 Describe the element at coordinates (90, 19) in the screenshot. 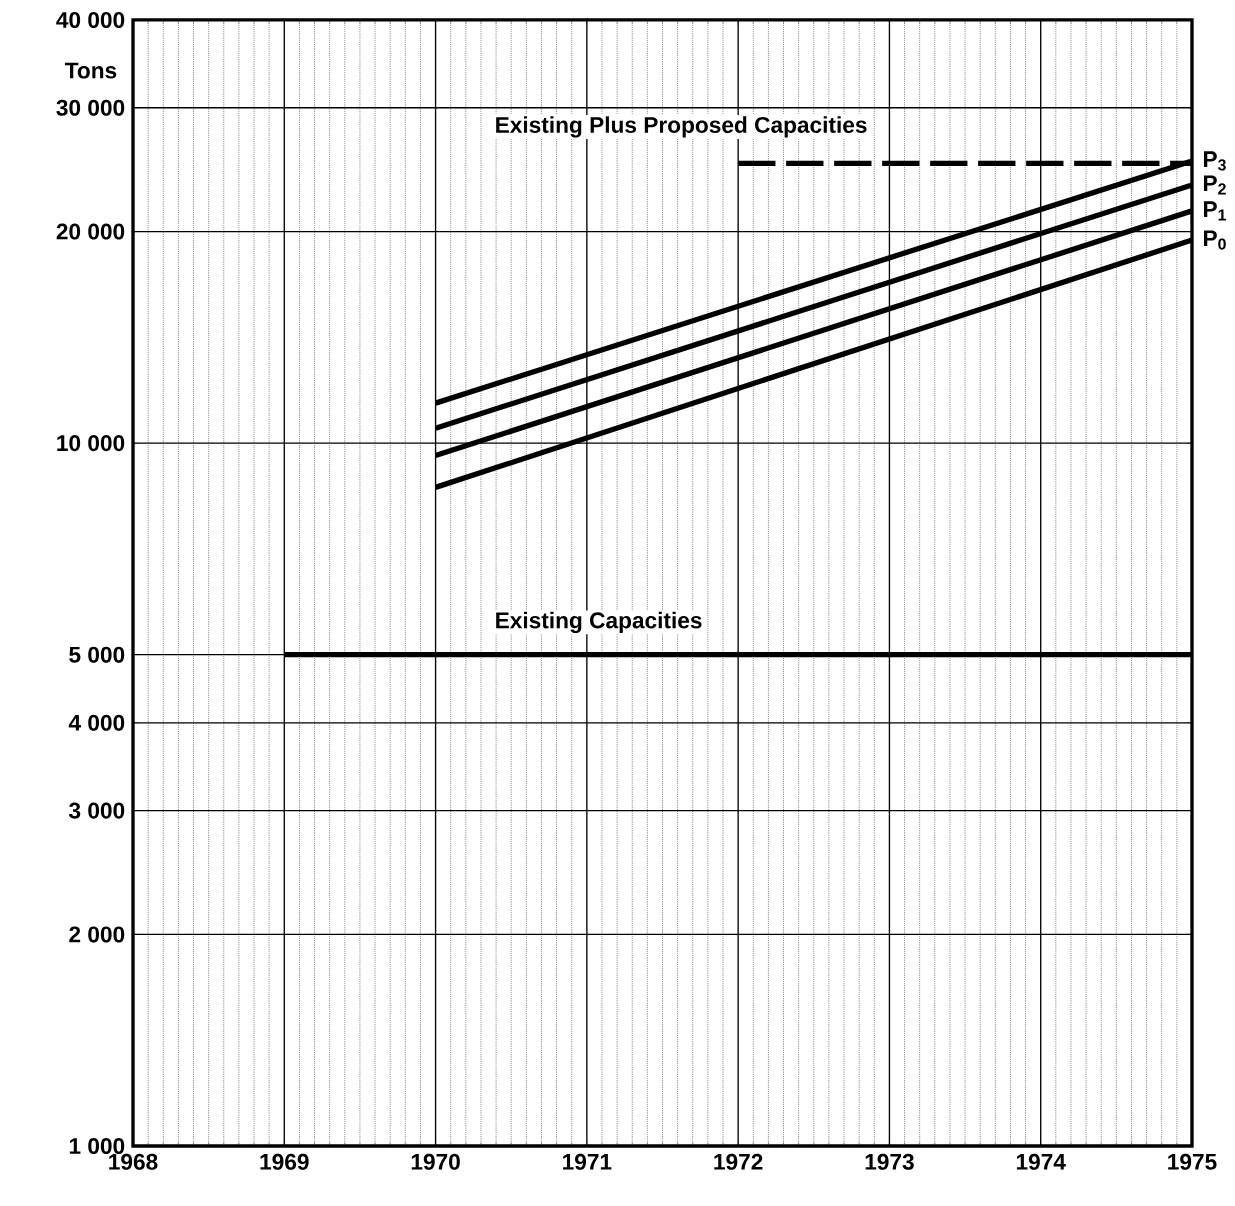

I see `y-tick-label: 40 000` at that location.